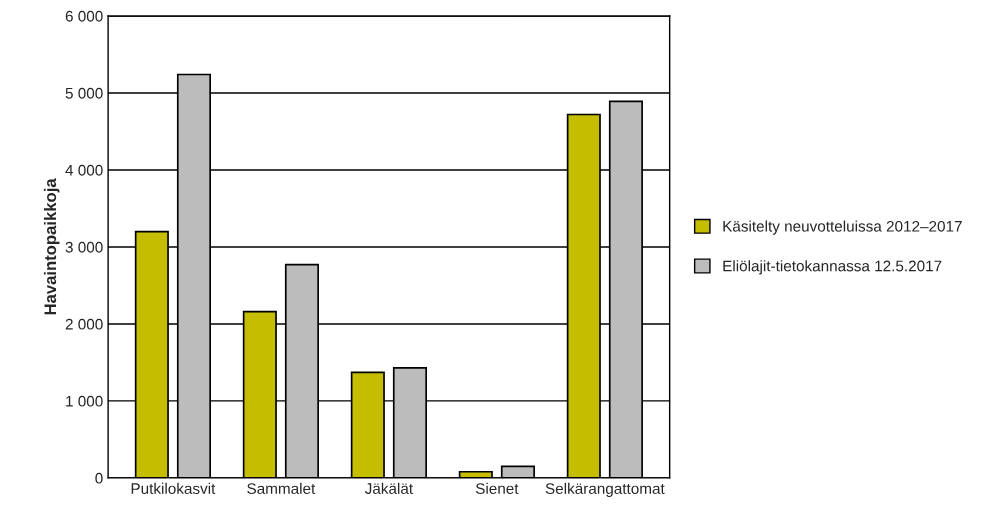 This screenshot has height=515, width=1001. Describe the element at coordinates (173, 488) in the screenshot. I see `x-tick-label: Putkilokasvit` at that location.